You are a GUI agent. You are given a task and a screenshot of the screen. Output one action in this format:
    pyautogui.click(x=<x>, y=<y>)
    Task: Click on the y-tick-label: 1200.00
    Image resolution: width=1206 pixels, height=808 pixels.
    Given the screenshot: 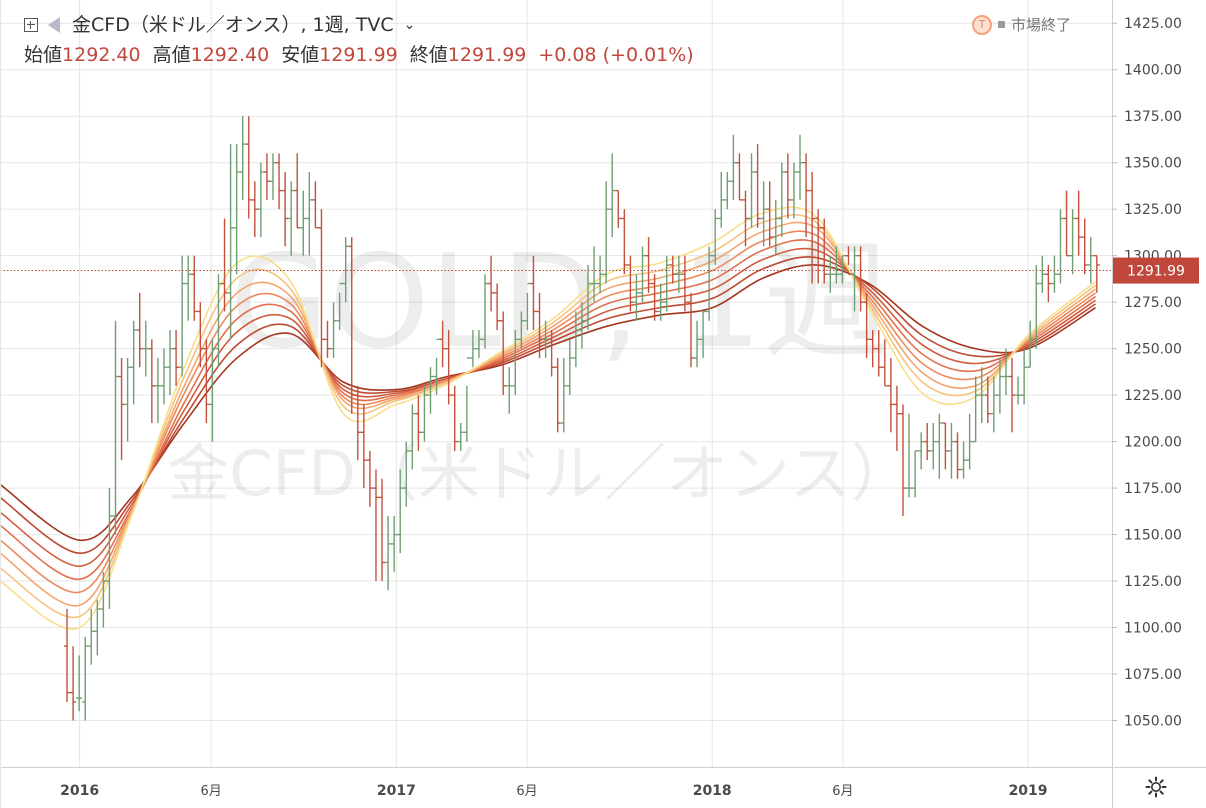 What is the action you would take?
    pyautogui.click(x=1153, y=443)
    